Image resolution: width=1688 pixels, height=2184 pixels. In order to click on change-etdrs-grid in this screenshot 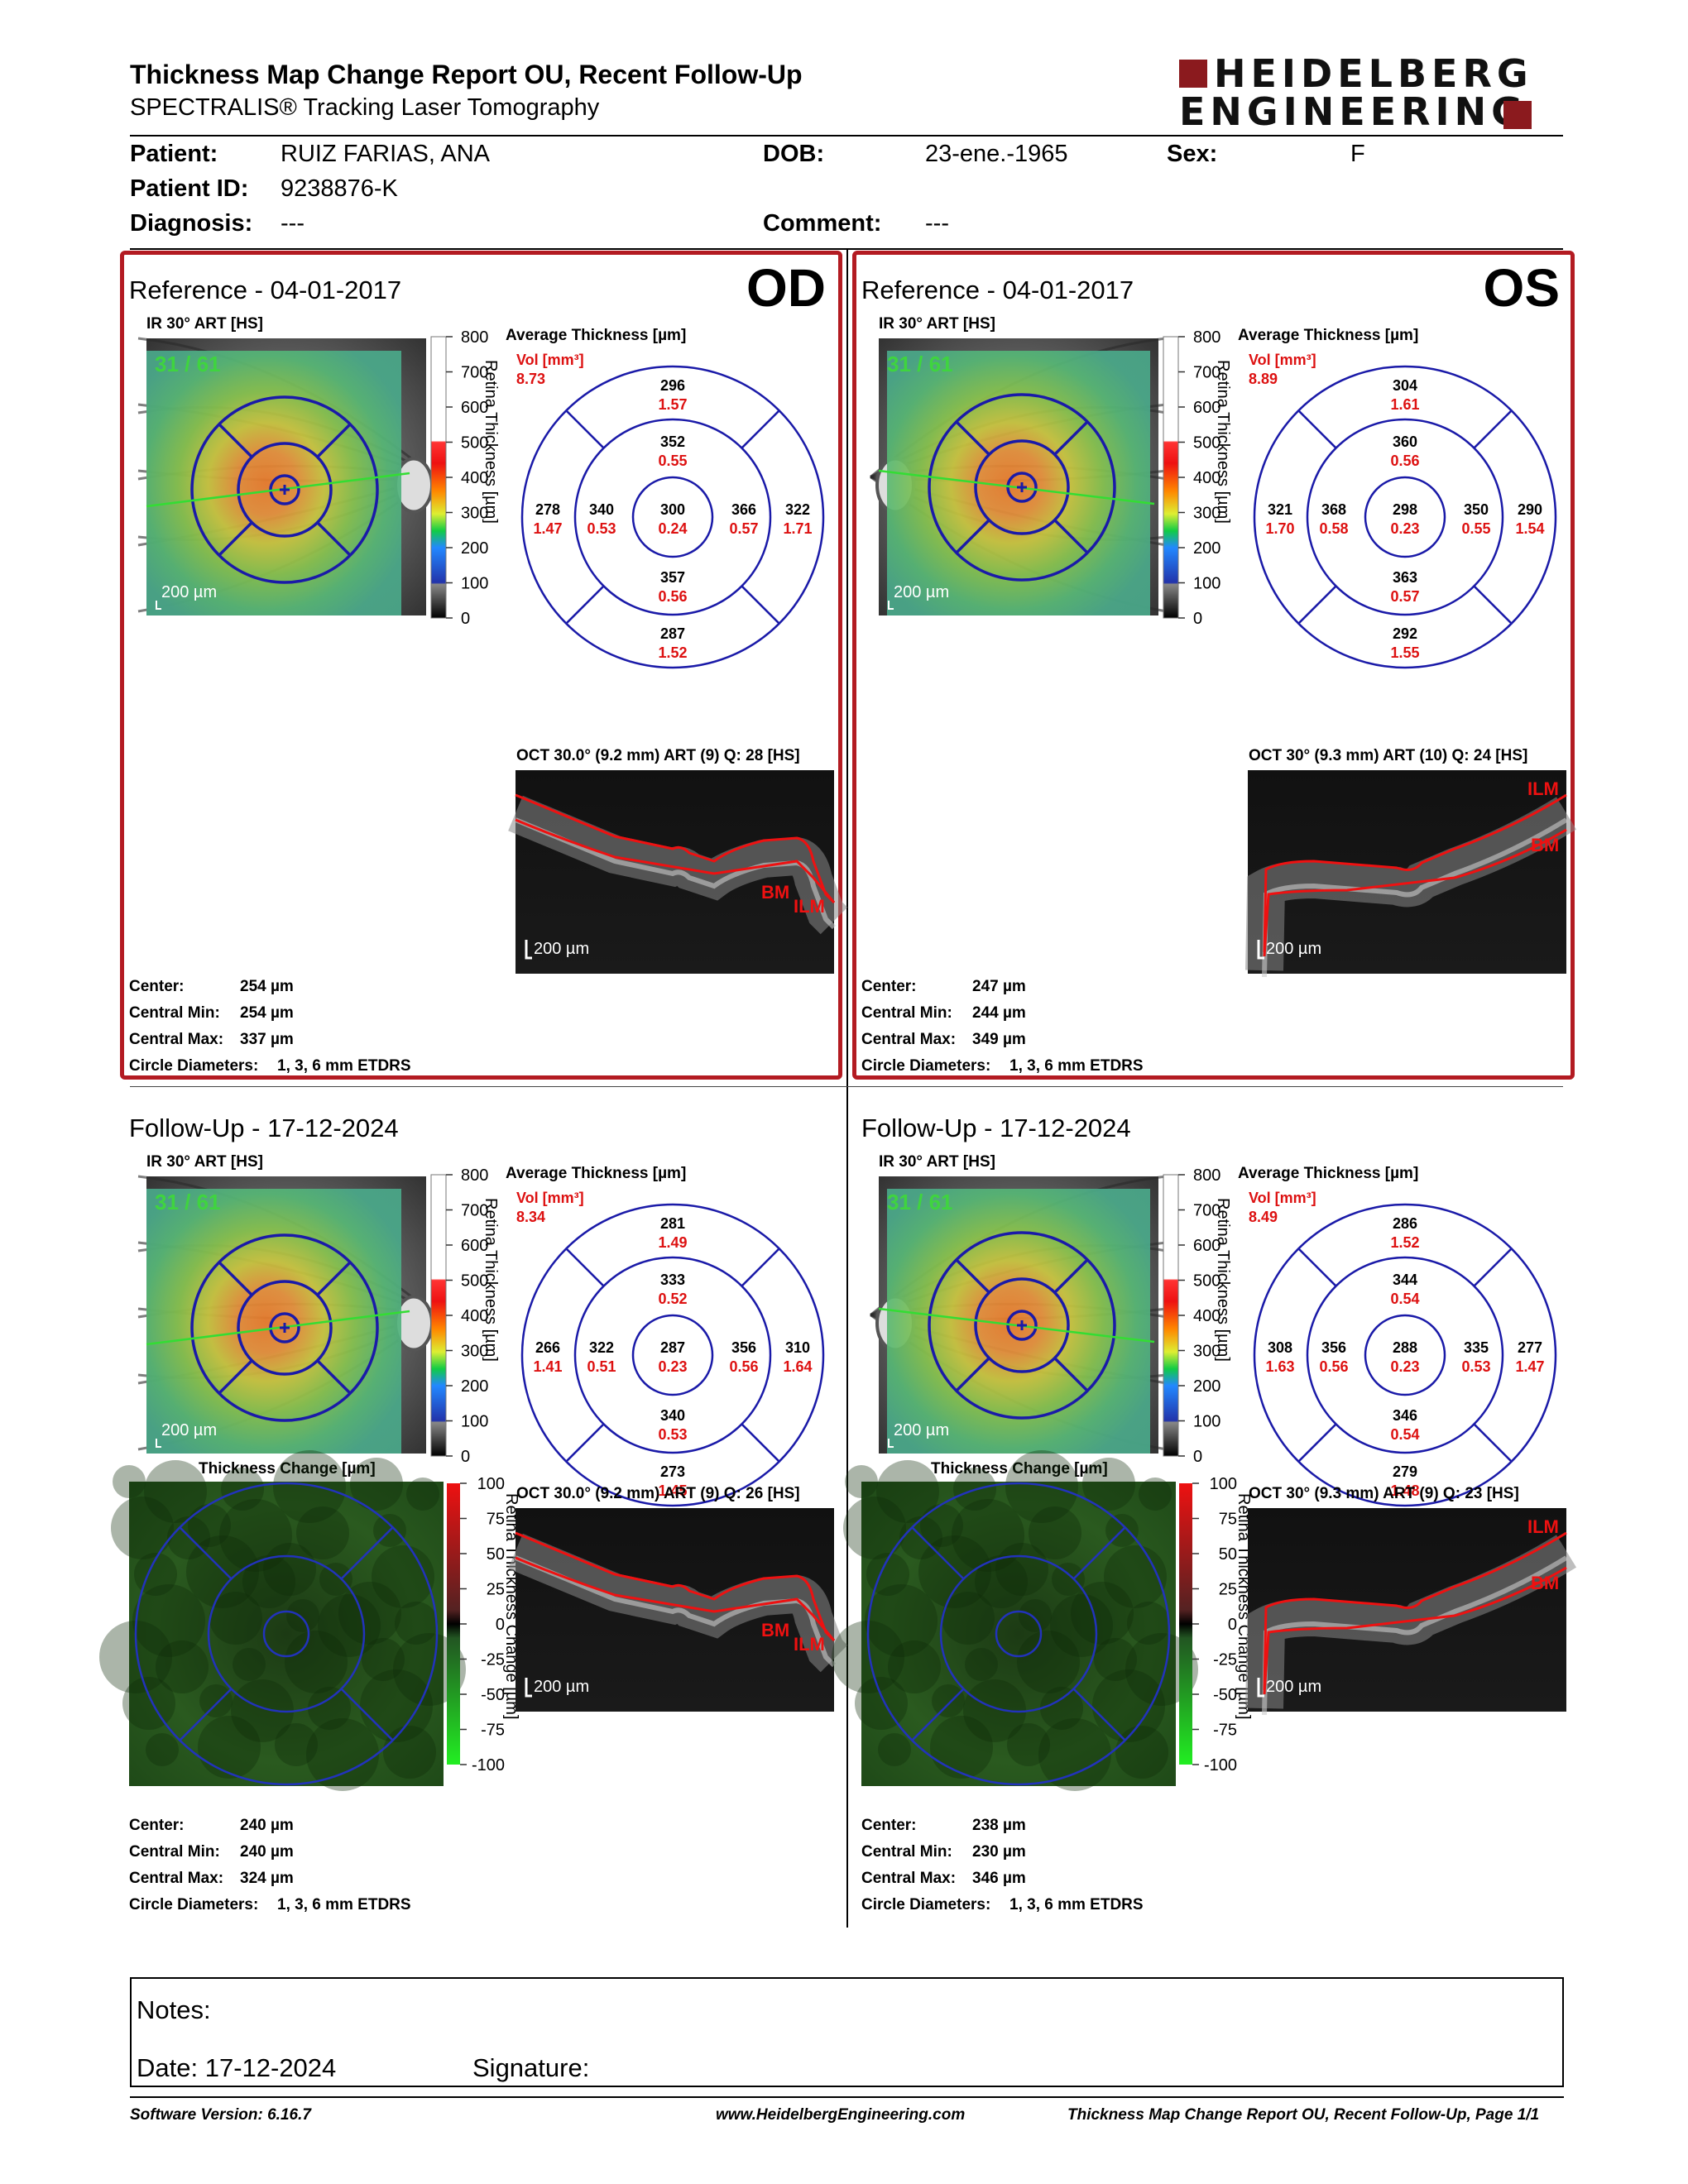, I will do `click(286, 1634)`.